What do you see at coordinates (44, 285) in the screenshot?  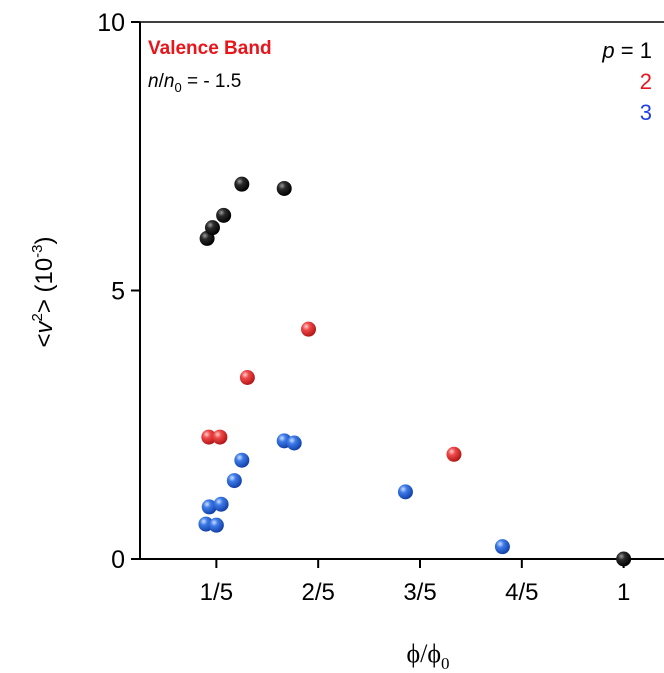 I see `y-label-post: > (10` at bounding box center [44, 285].